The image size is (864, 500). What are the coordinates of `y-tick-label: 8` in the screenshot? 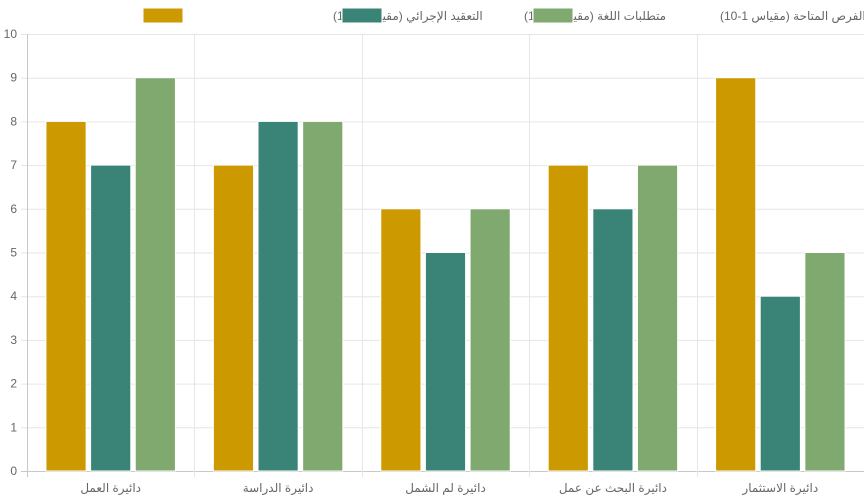 It's located at (13, 121).